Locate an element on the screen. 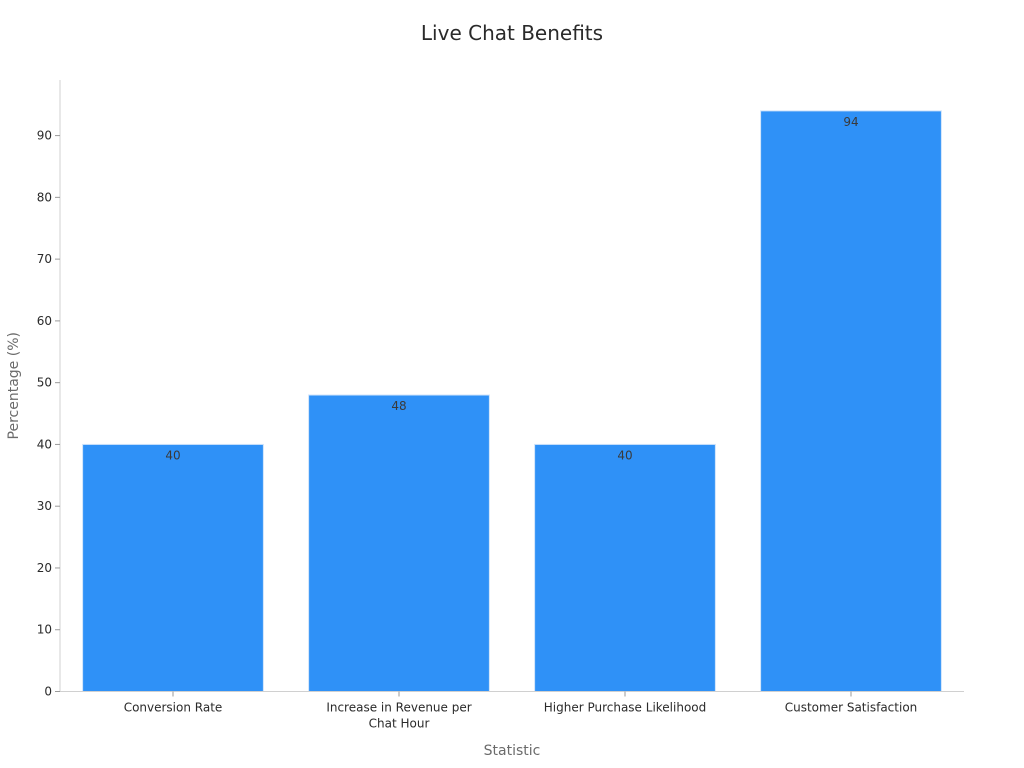 The height and width of the screenshot is (768, 1024). y-tick-label-0: 0 is located at coordinates (48, 692).